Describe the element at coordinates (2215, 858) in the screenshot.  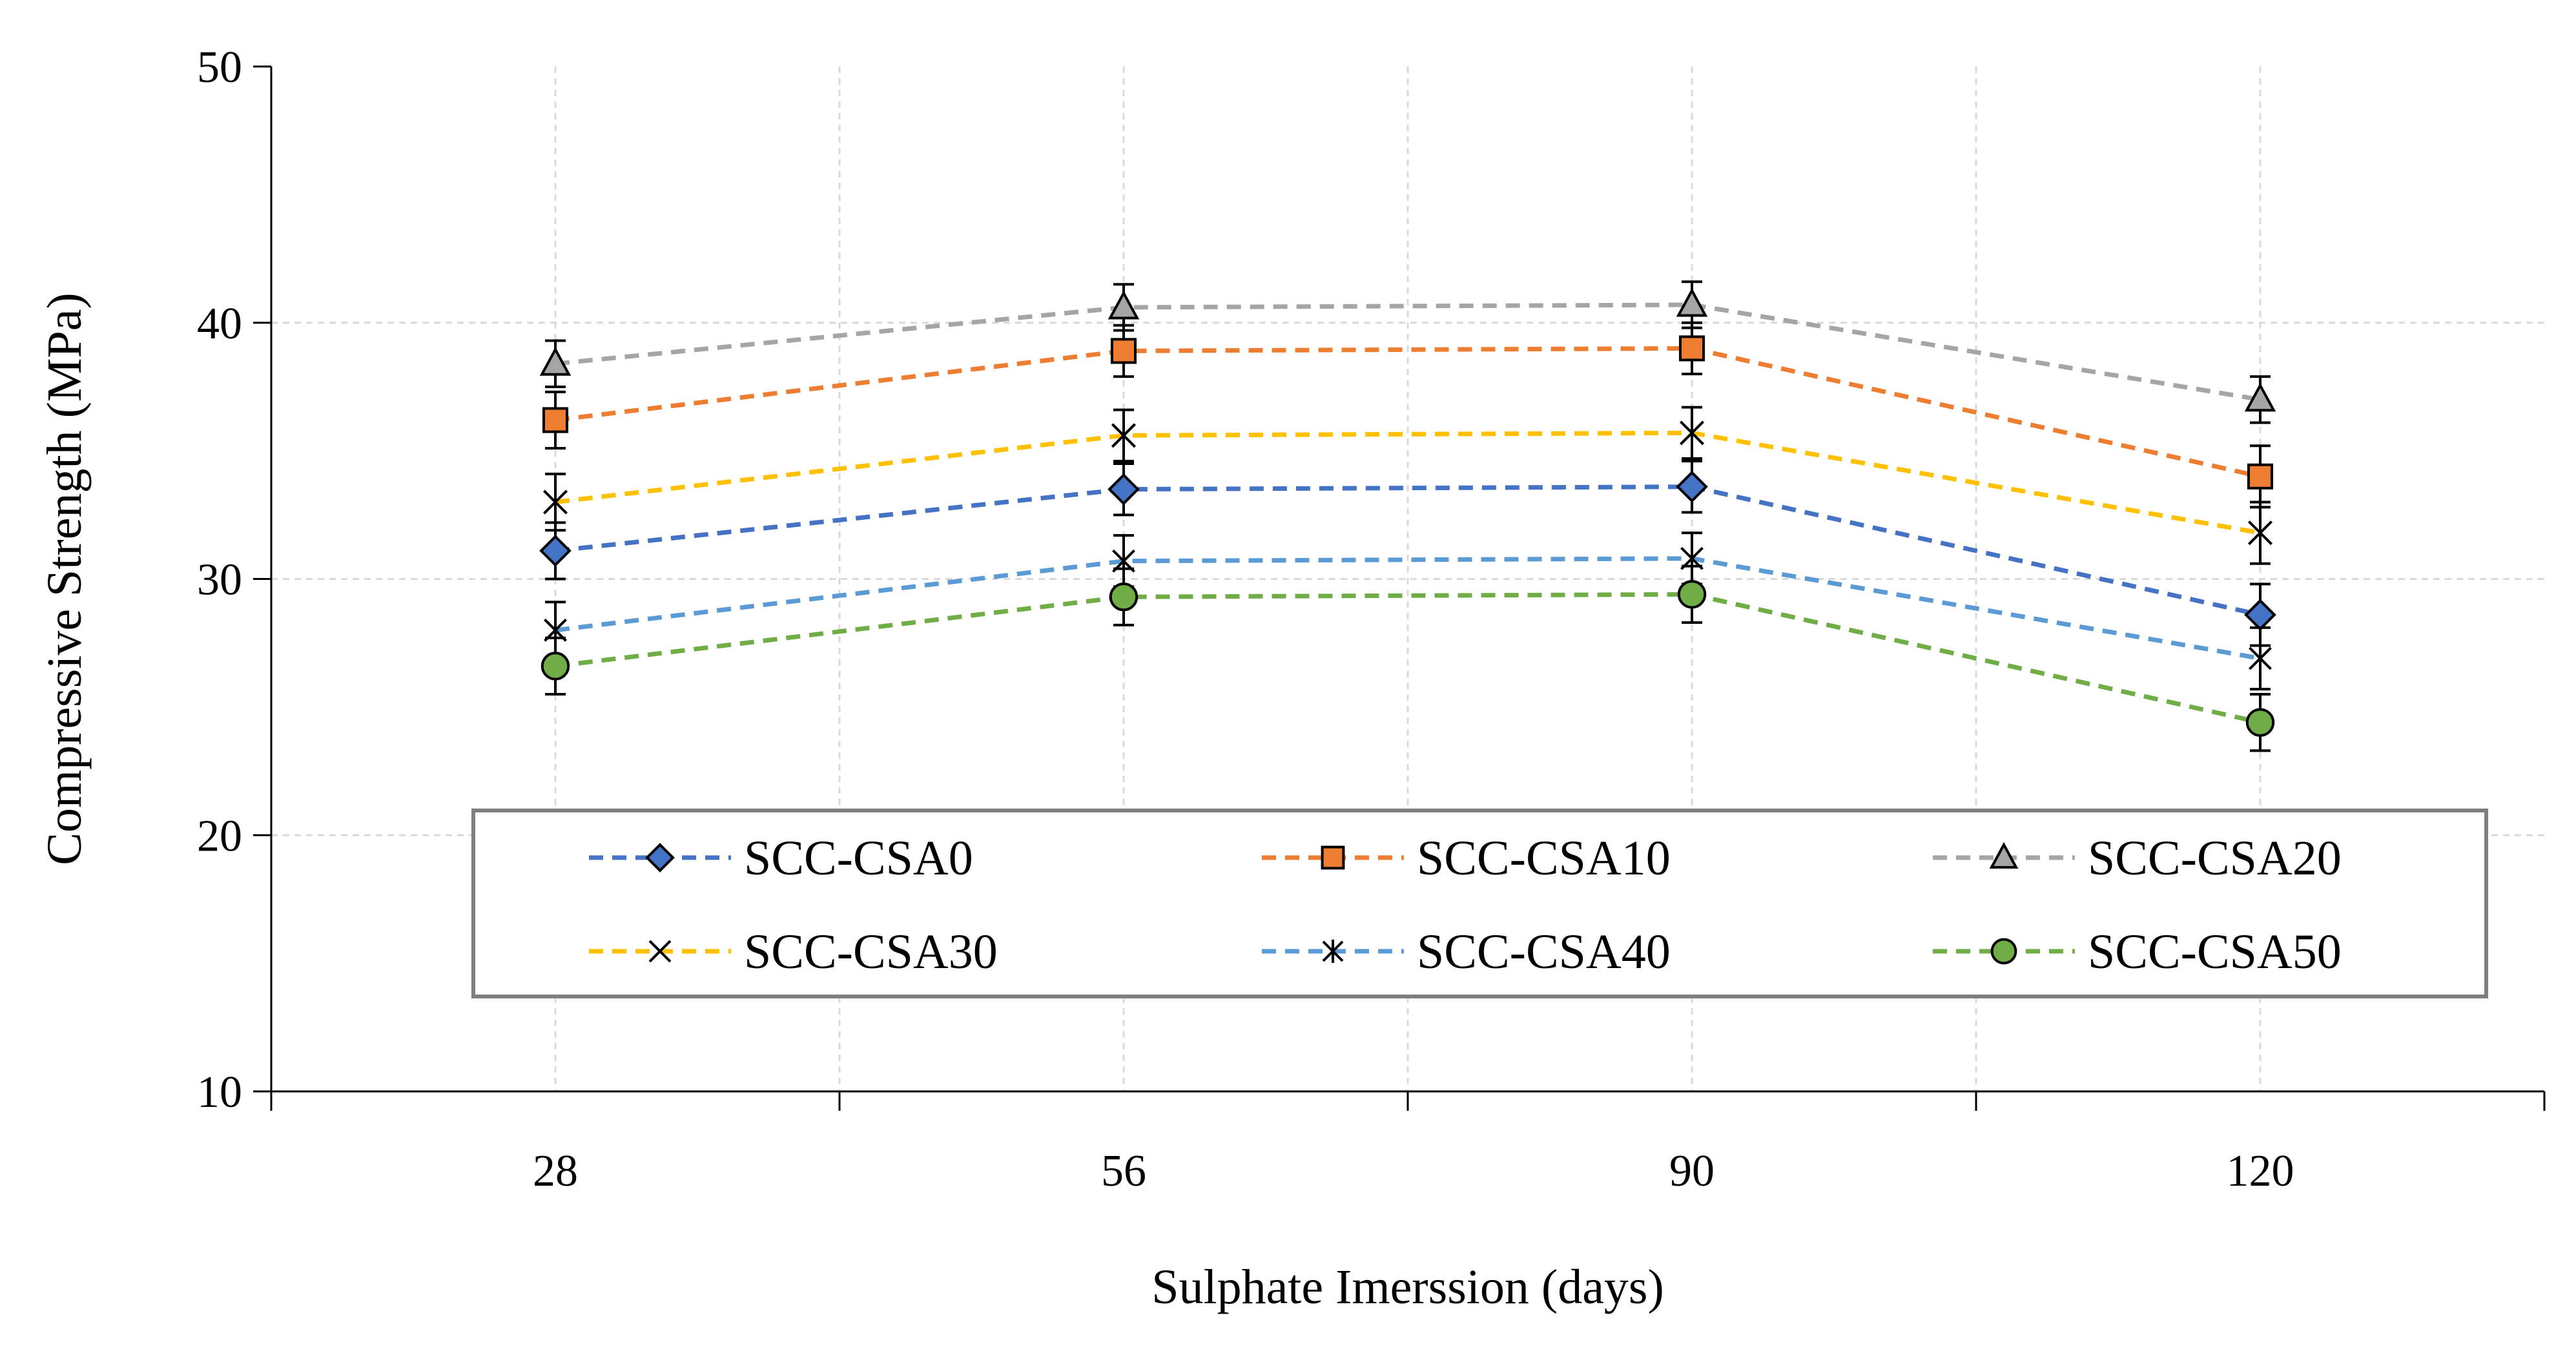
I see `legend-label: SCC-CSA20` at that location.